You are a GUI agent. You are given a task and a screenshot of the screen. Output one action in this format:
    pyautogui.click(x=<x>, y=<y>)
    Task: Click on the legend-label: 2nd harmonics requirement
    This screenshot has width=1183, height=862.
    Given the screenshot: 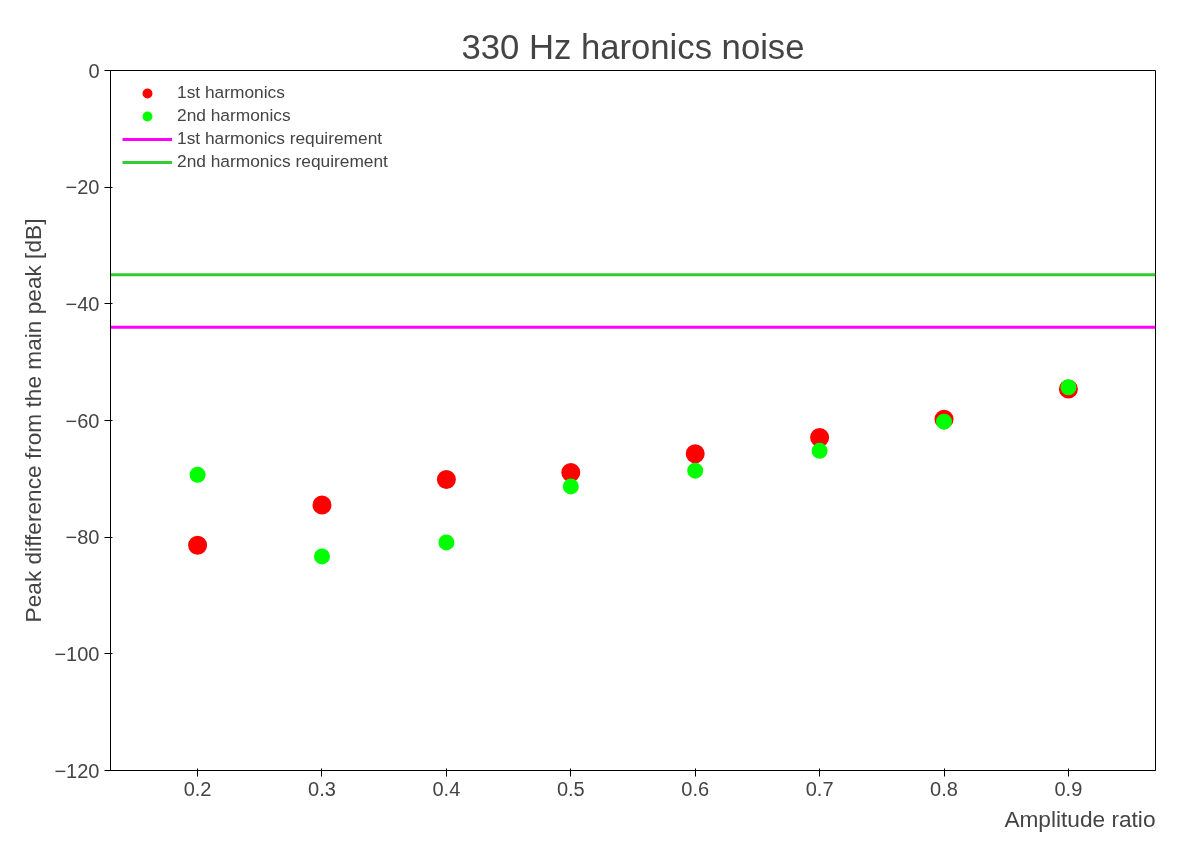 What is the action you would take?
    pyautogui.click(x=282, y=161)
    